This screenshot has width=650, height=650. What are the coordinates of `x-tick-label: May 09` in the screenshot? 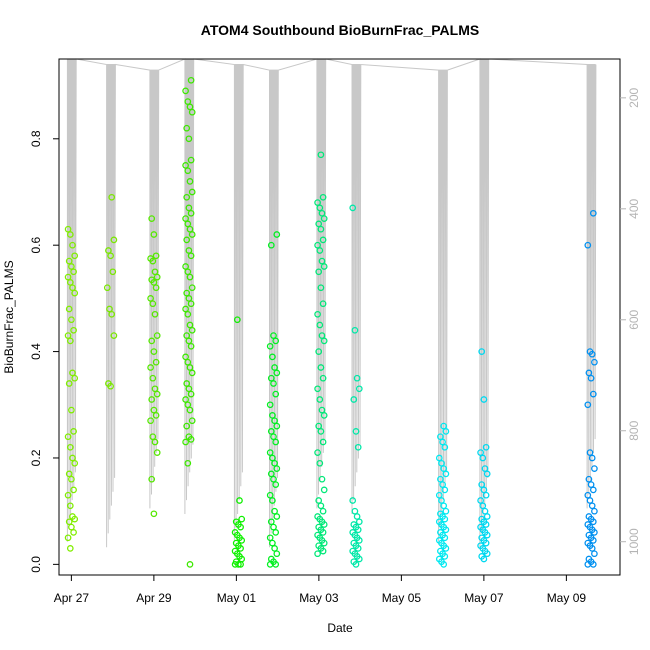 It's located at (567, 598).